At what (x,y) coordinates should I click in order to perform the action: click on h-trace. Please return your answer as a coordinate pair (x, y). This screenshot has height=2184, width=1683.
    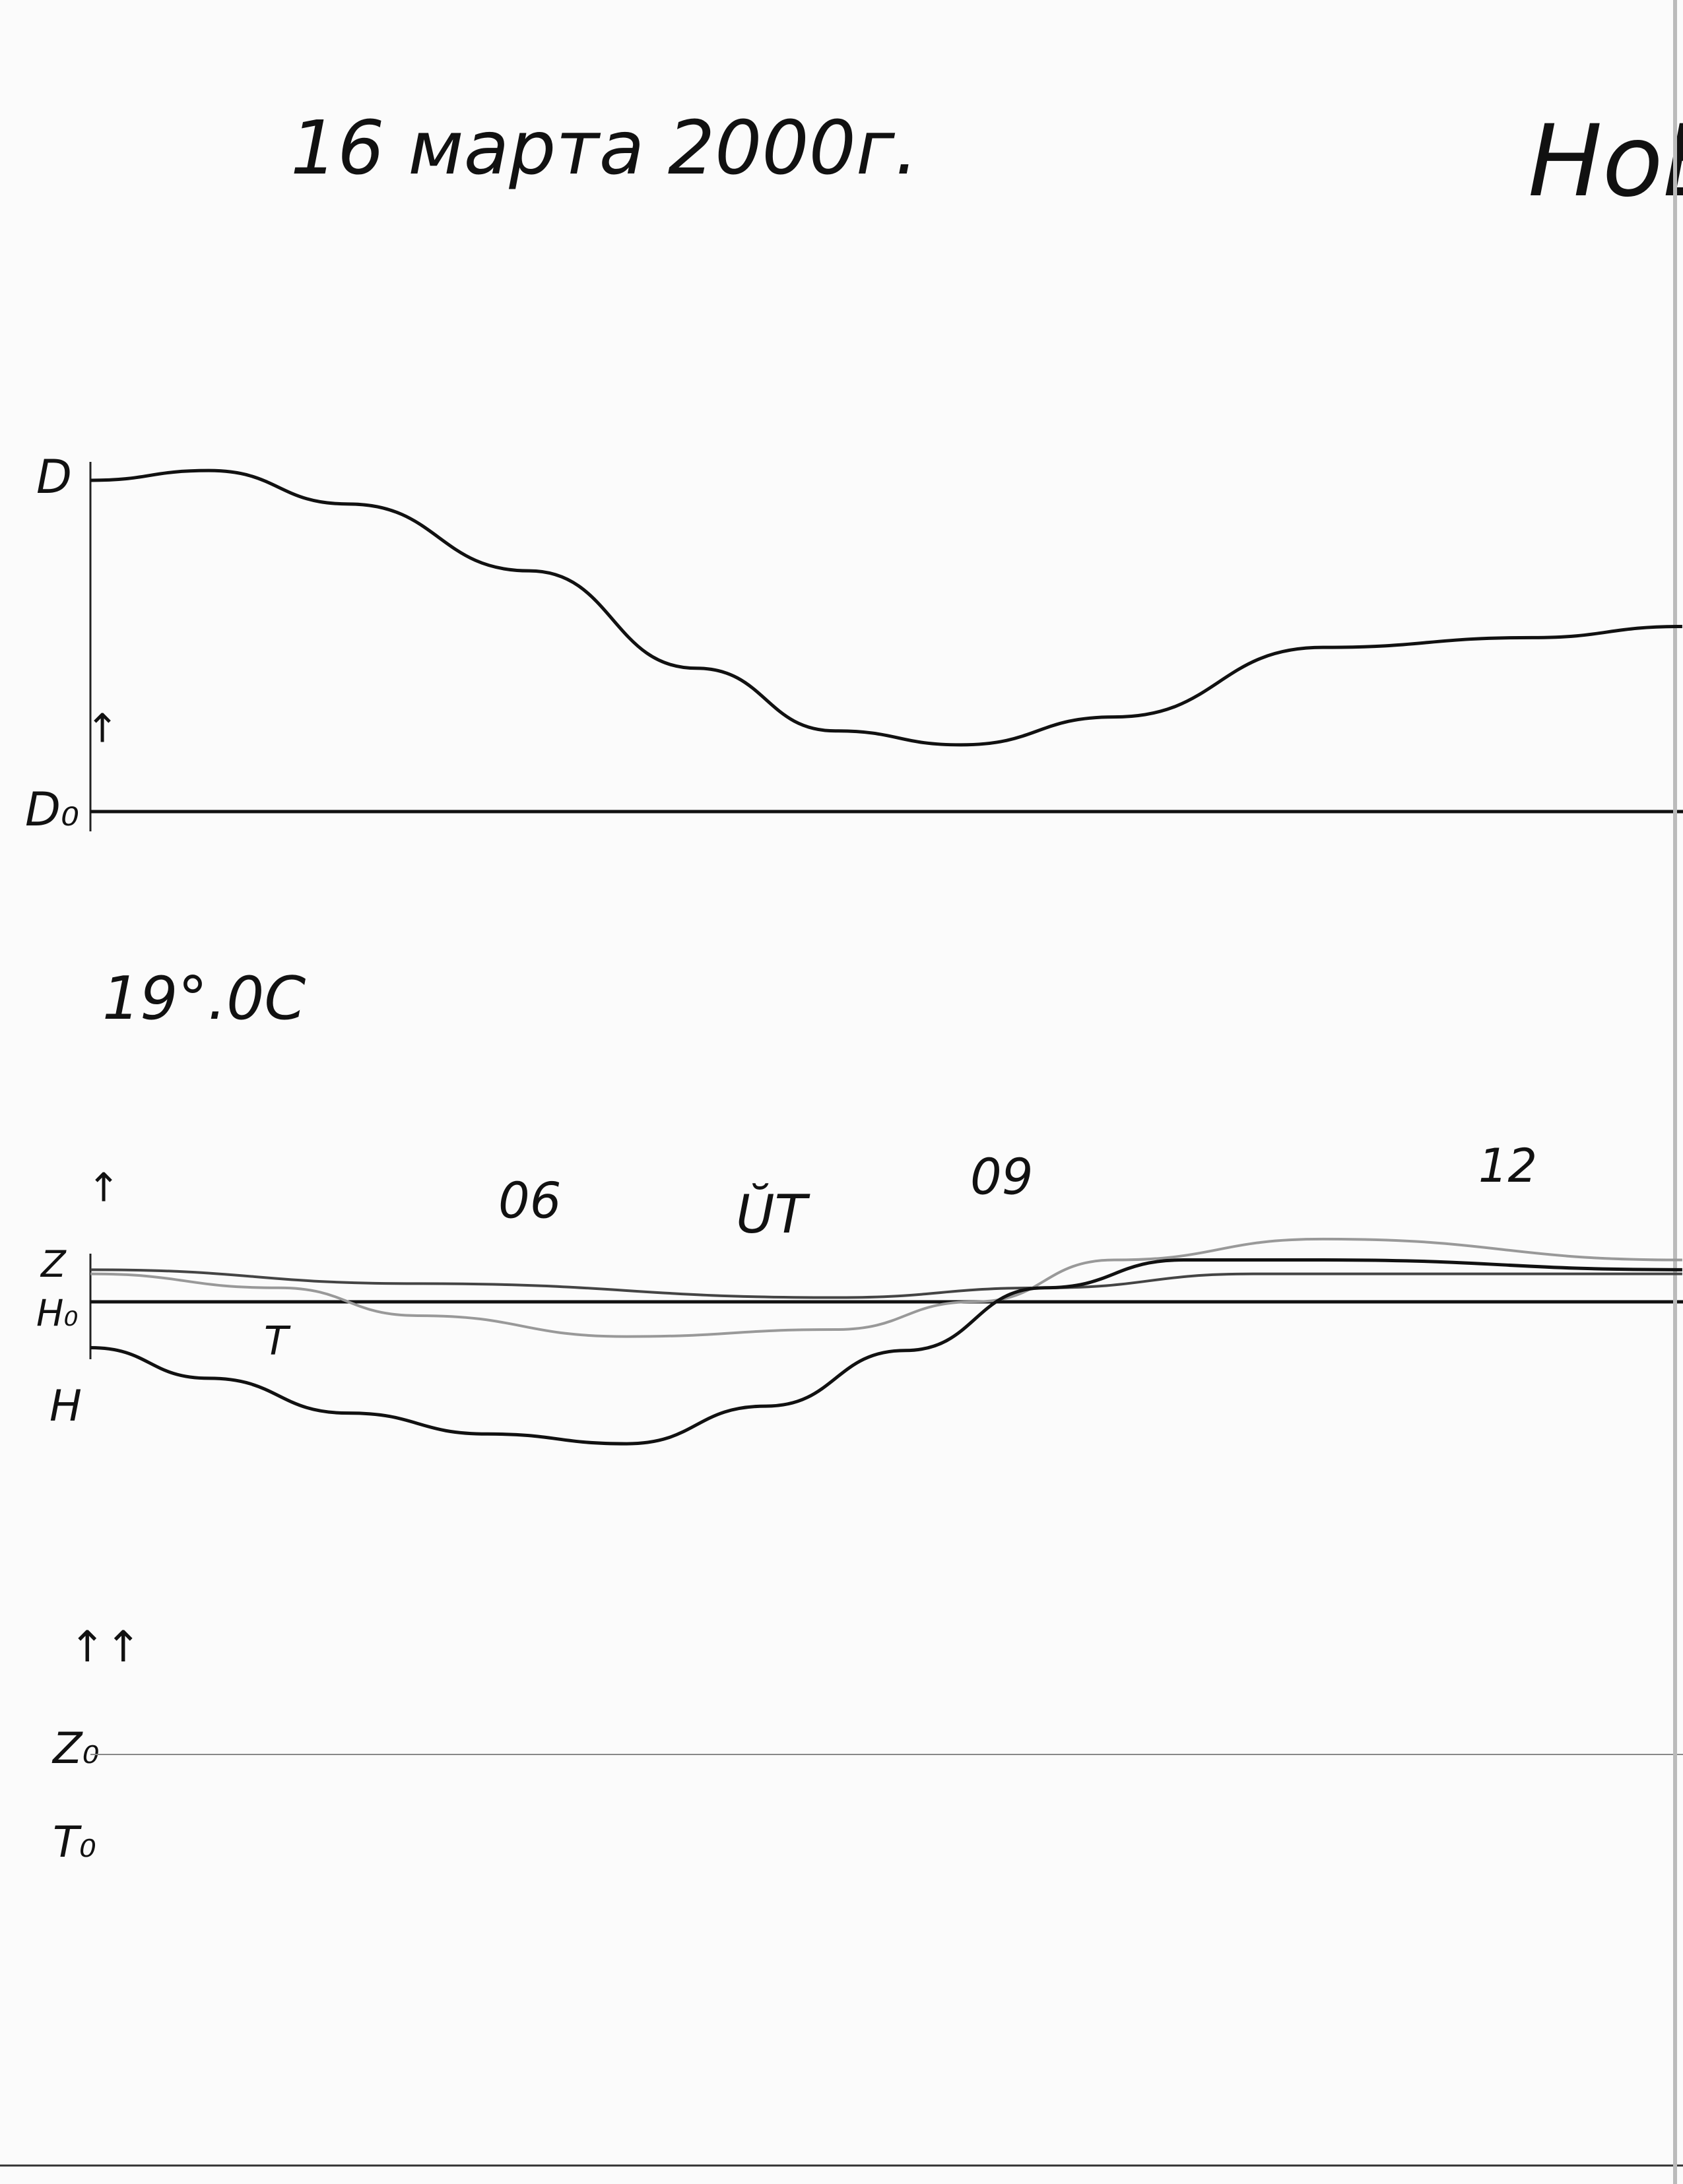
    Looking at the image, I should click on (886, 1352).